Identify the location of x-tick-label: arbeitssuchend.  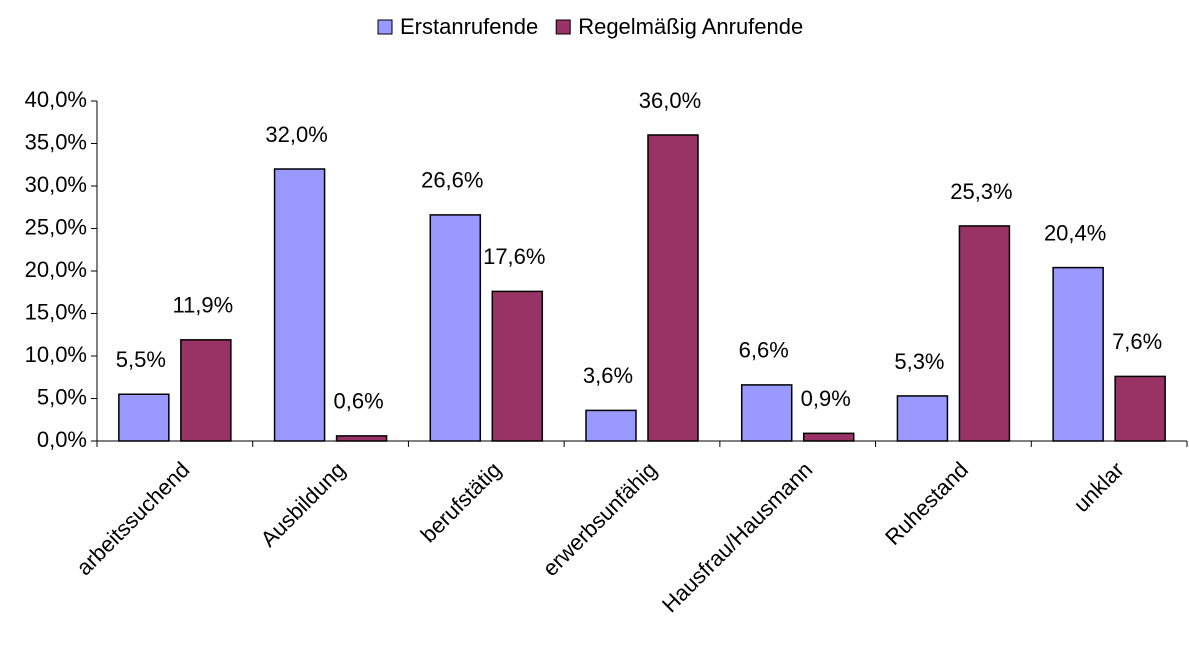
(132, 518).